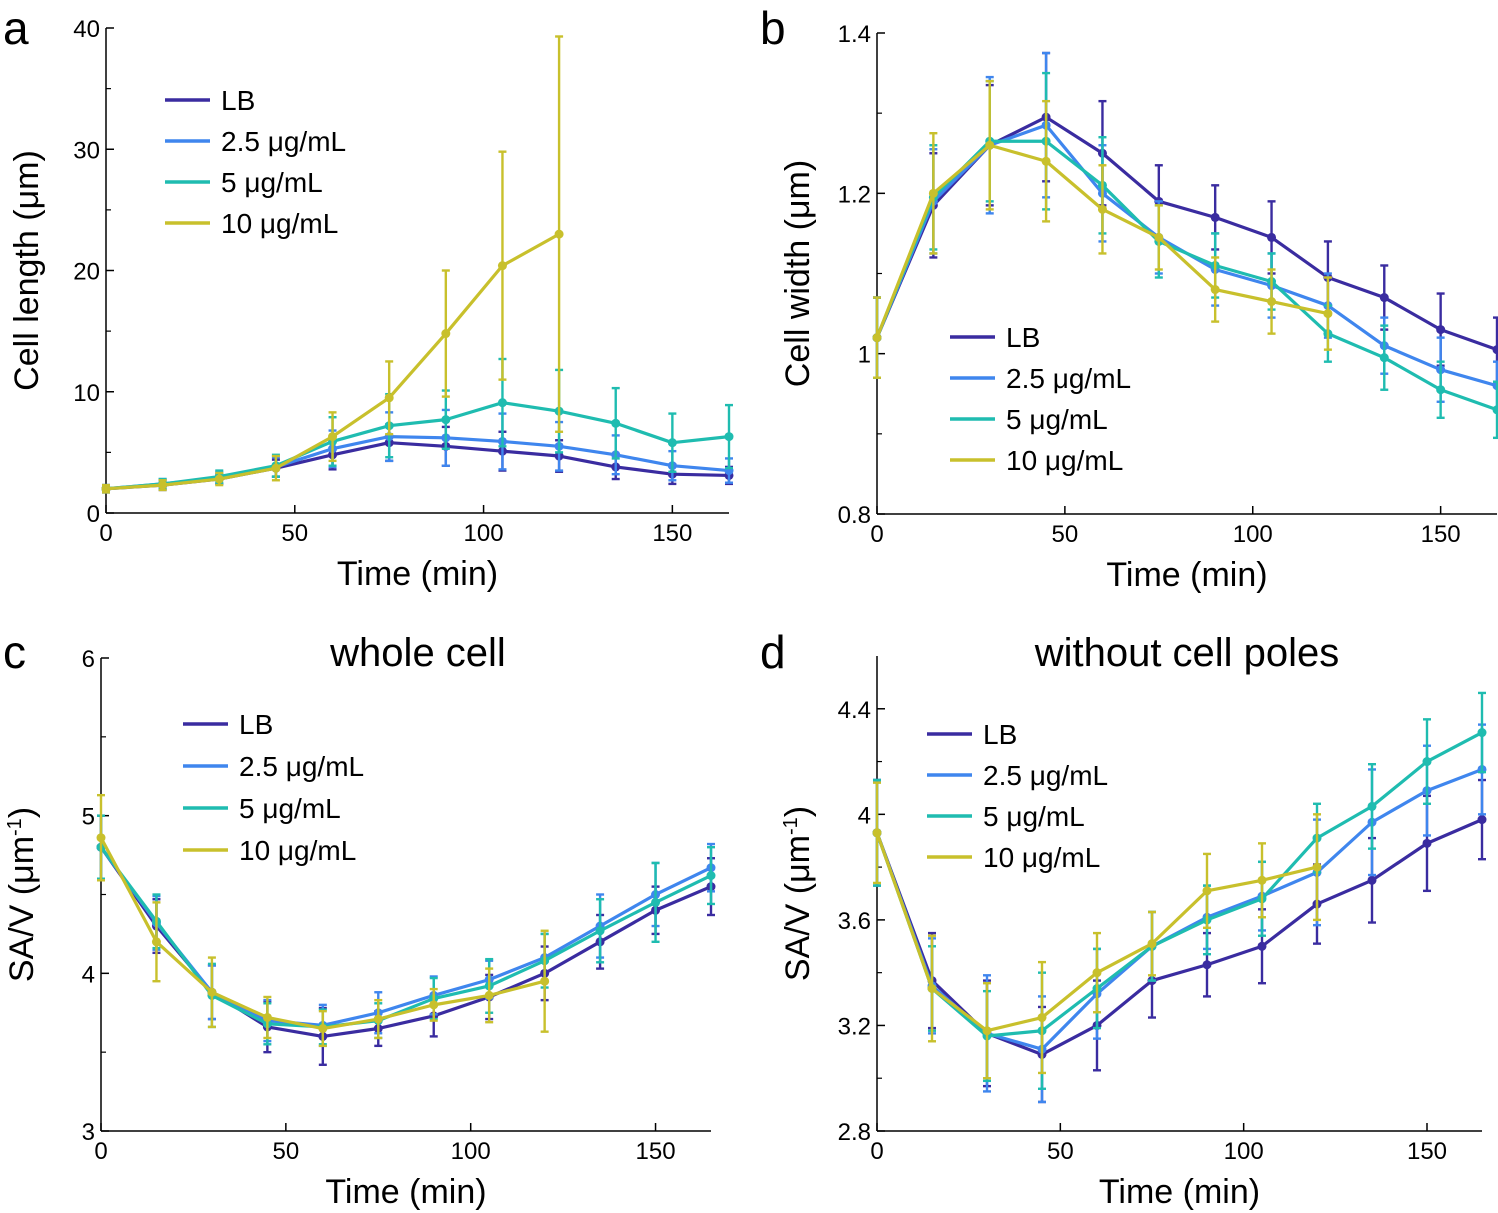 The width and height of the screenshot is (1498, 1213). I want to click on y-tick-label-a: 10, so click(86, 393).